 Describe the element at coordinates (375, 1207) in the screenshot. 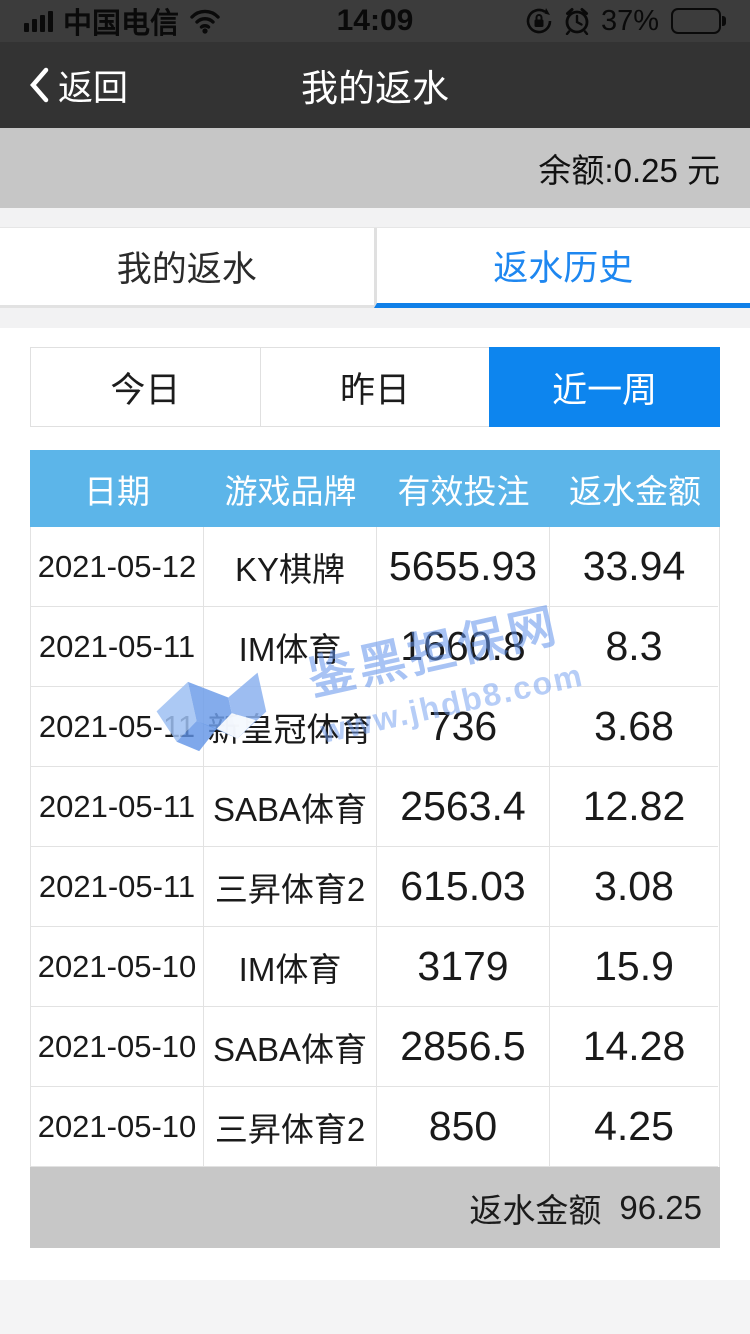

I see `table-total-bar: 返水金额 96.25` at that location.